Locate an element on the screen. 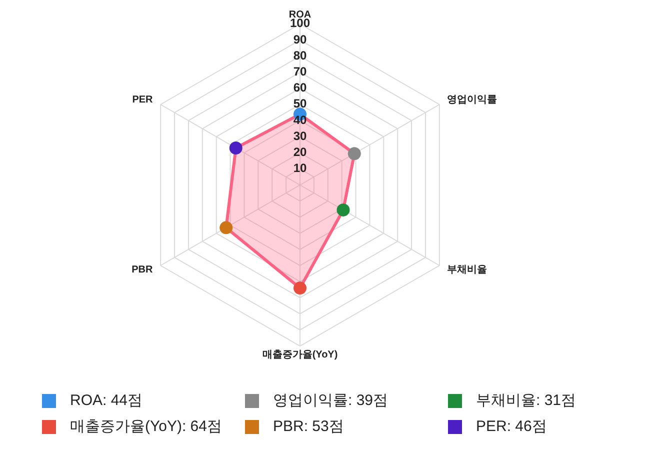  y-tick-label: 80 is located at coordinates (300, 55).